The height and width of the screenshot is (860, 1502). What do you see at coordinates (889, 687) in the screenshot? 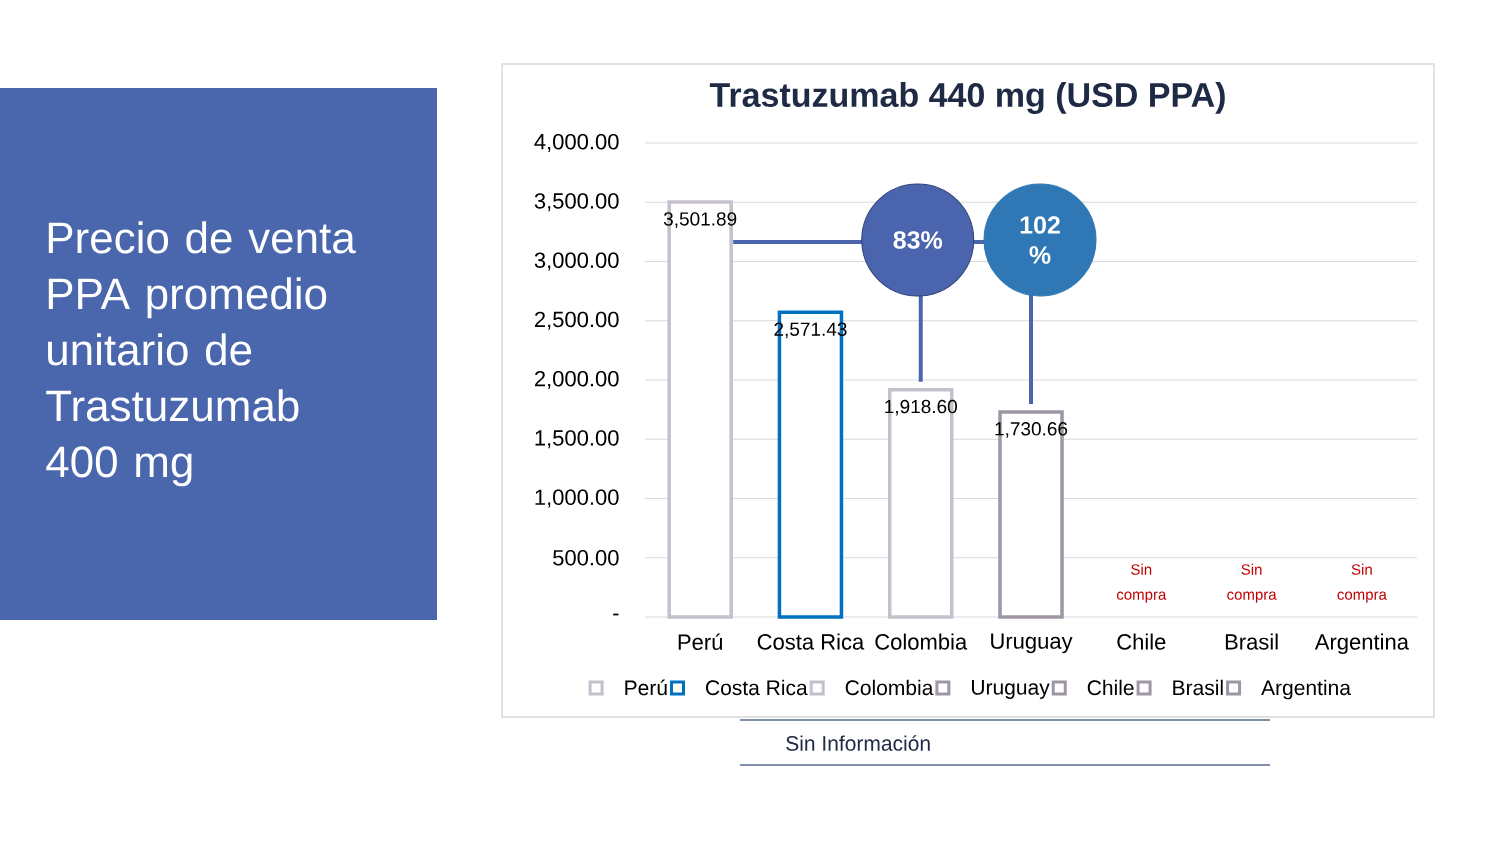
I see `legend-label: Colombia` at bounding box center [889, 687].